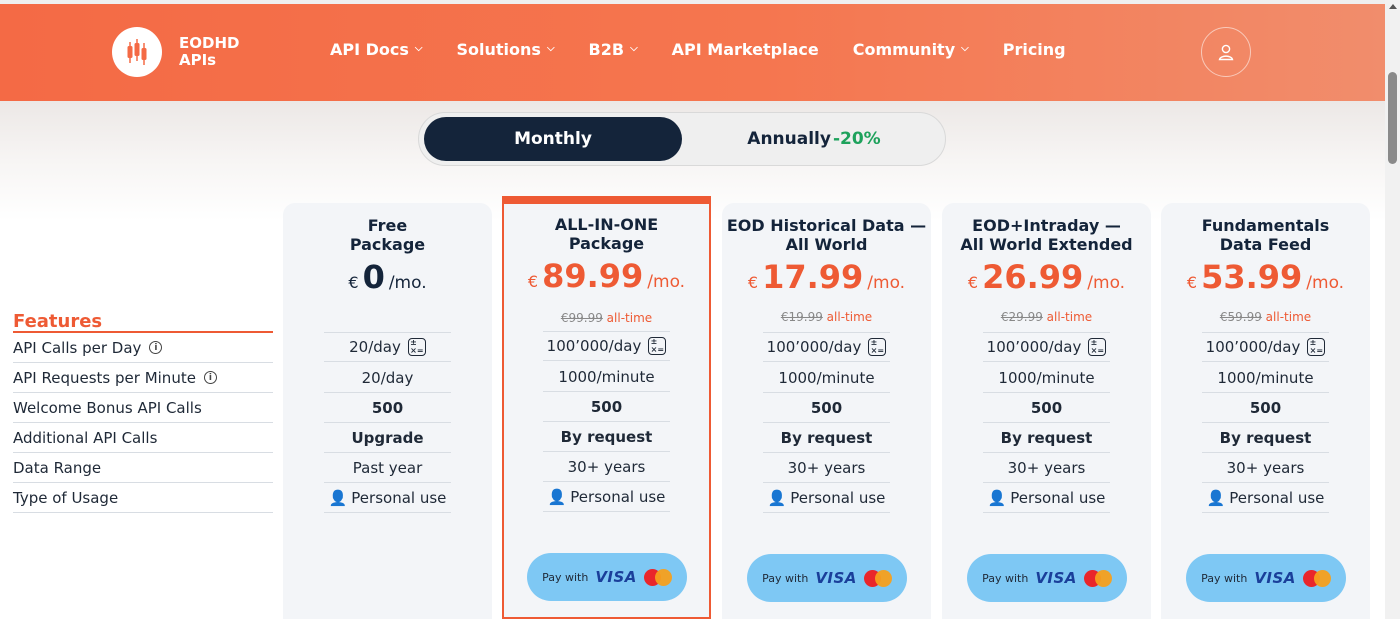  I want to click on pay-with-label: Pay with, so click(1224, 578).